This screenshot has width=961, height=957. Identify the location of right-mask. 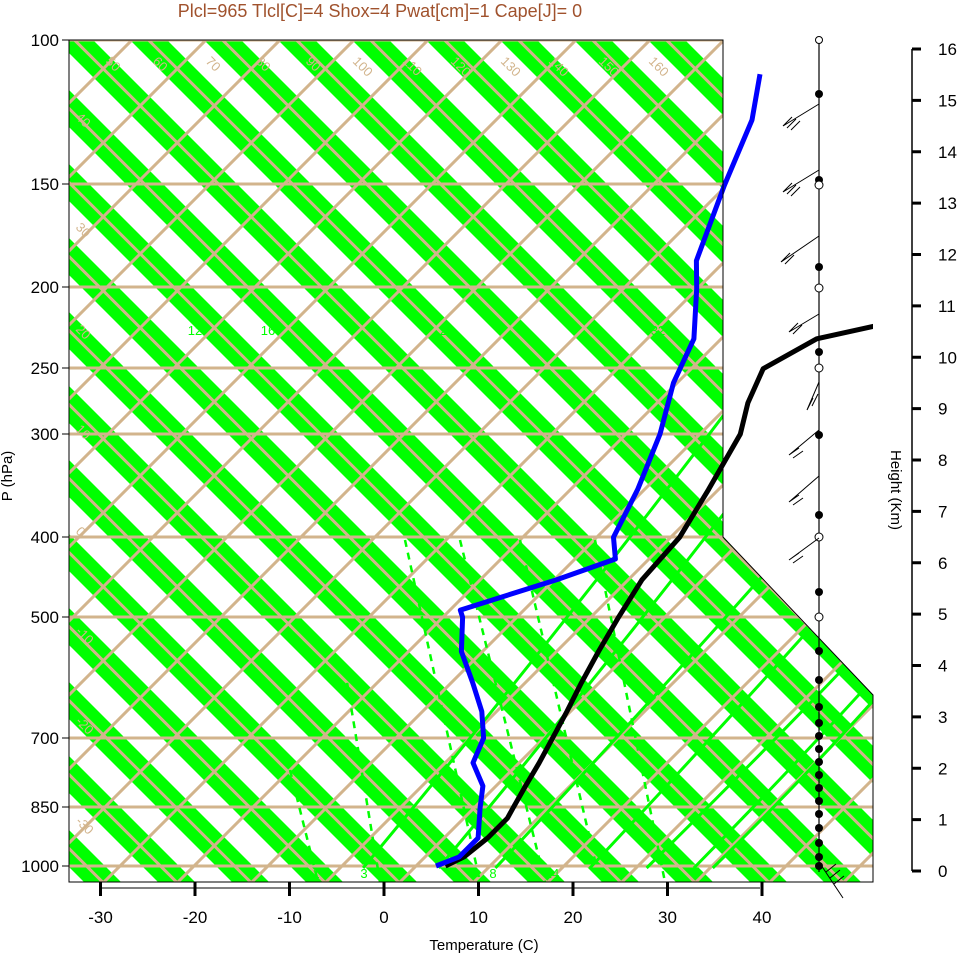
(798, 367).